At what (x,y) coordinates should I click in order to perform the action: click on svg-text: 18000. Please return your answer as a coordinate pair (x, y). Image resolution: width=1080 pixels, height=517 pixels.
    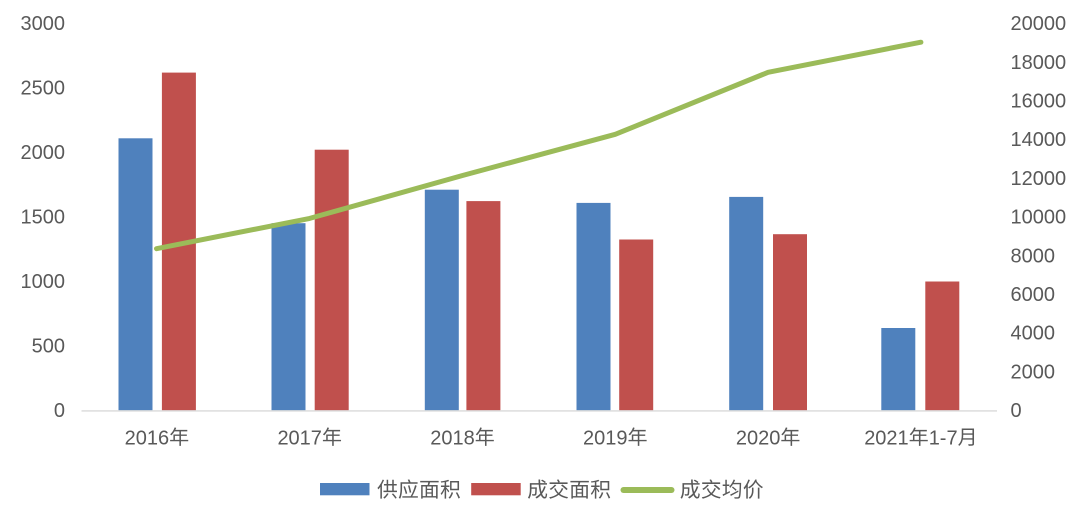
    Looking at the image, I should click on (1039, 63).